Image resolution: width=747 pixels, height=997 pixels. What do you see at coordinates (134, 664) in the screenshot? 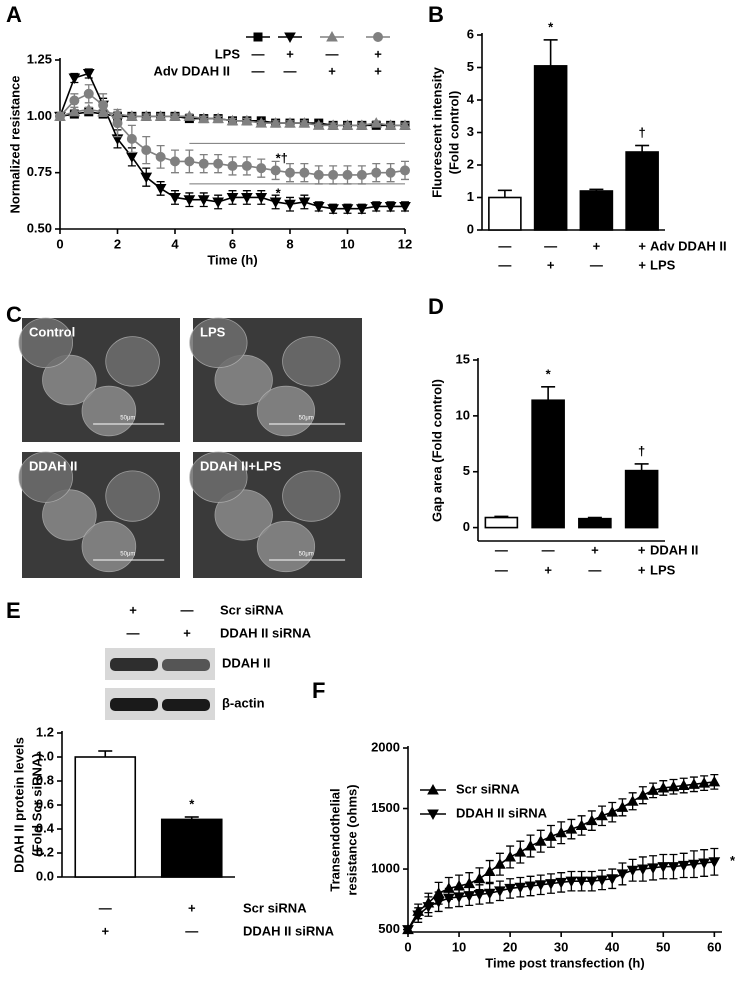
I see `blot-band` at bounding box center [134, 664].